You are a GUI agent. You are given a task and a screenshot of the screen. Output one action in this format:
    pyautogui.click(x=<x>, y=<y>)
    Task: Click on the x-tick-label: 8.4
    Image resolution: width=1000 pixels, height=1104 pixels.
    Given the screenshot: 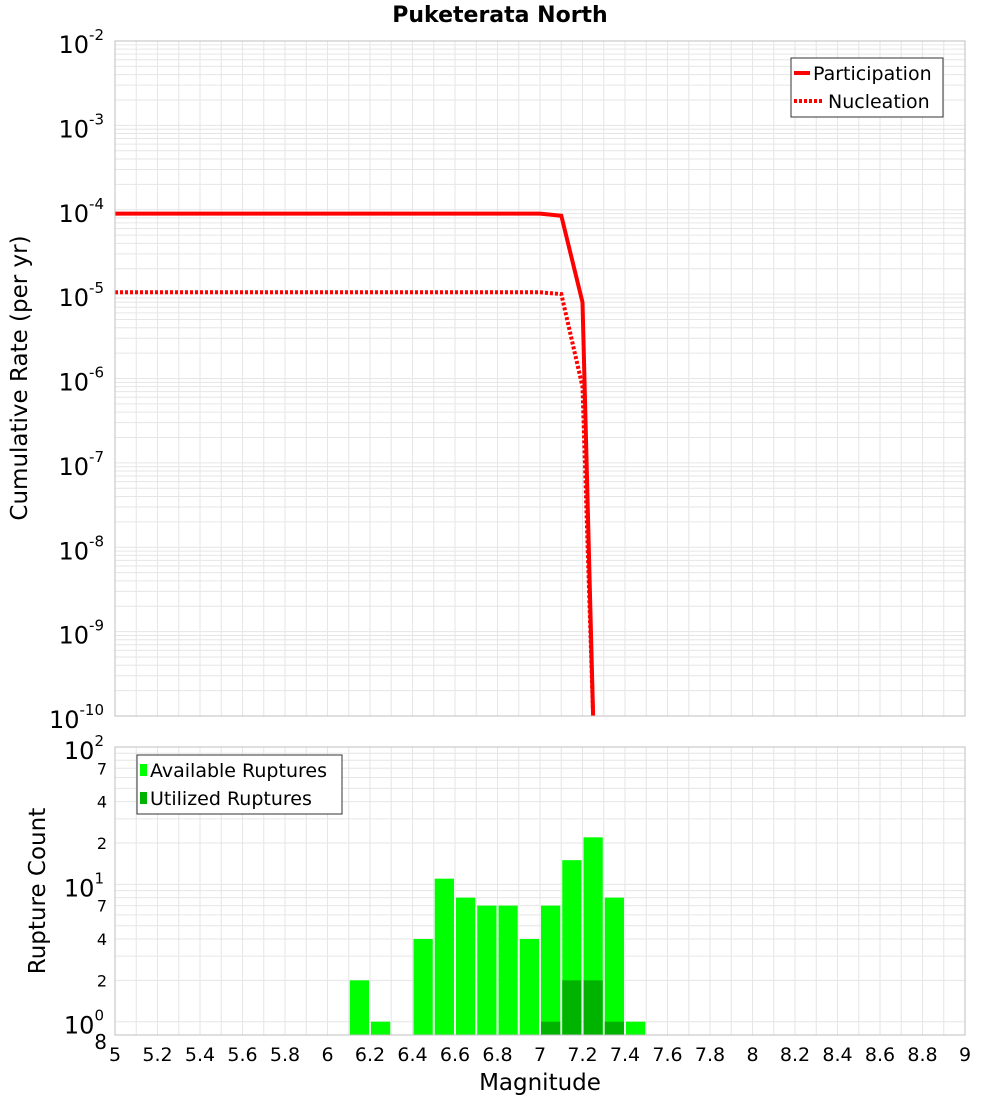 What is the action you would take?
    pyautogui.click(x=837, y=1055)
    